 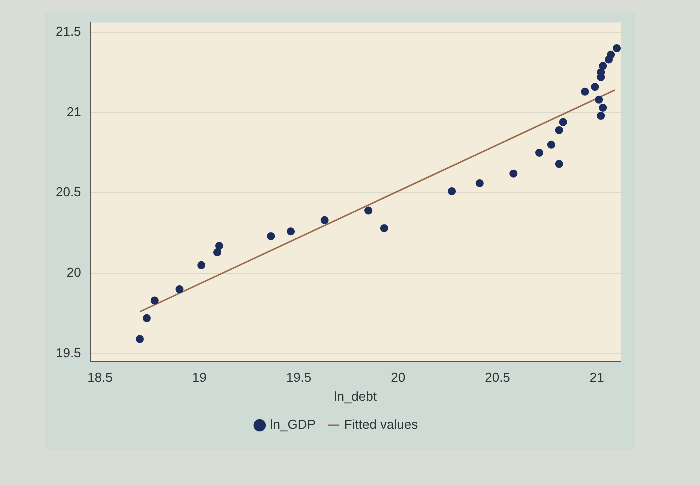 What do you see at coordinates (293, 424) in the screenshot?
I see `legend-label: ln_GDP` at bounding box center [293, 424].